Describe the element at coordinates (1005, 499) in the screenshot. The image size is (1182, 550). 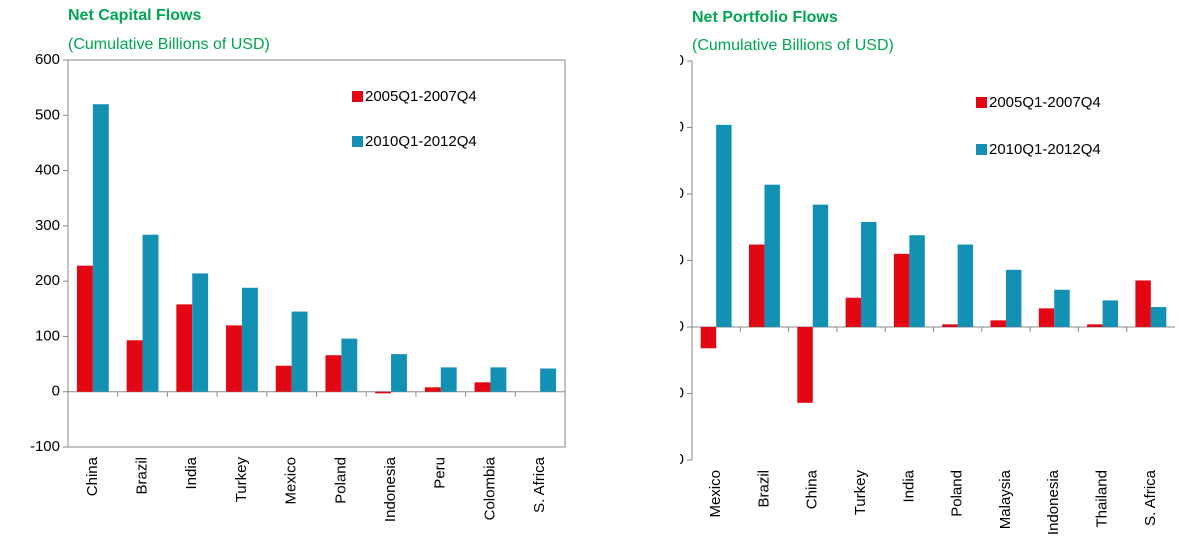
I see `x-tick-label: Malaysia` at that location.